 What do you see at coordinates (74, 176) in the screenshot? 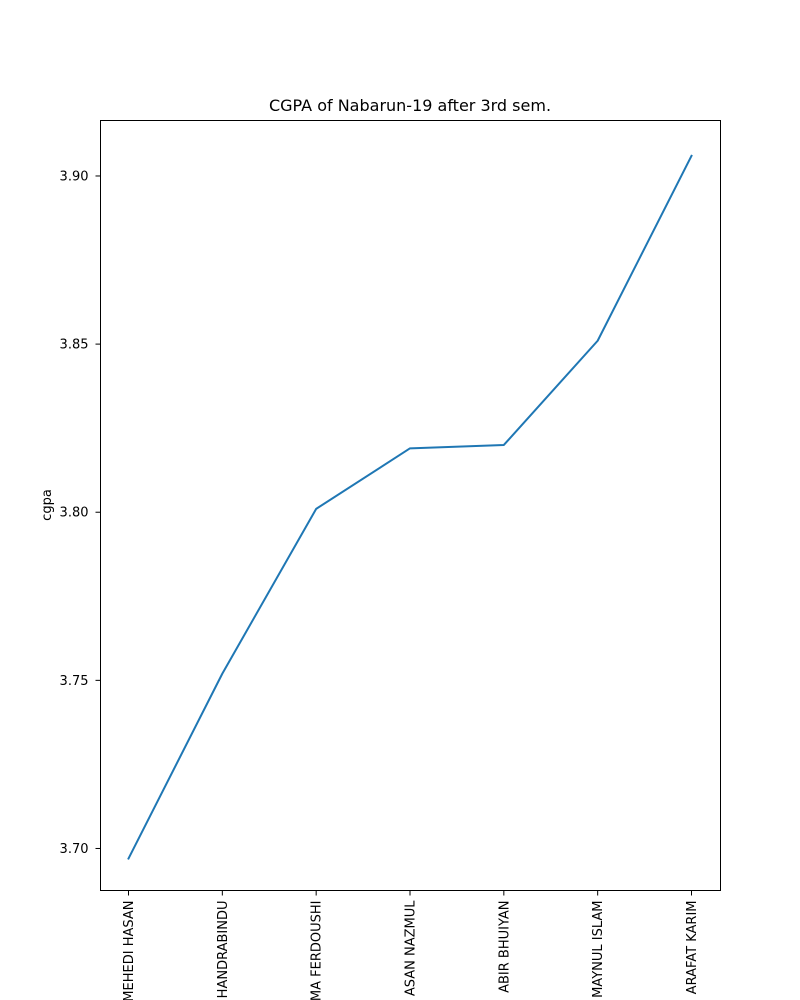
I see `y-tick-label: 3.90` at bounding box center [74, 176].